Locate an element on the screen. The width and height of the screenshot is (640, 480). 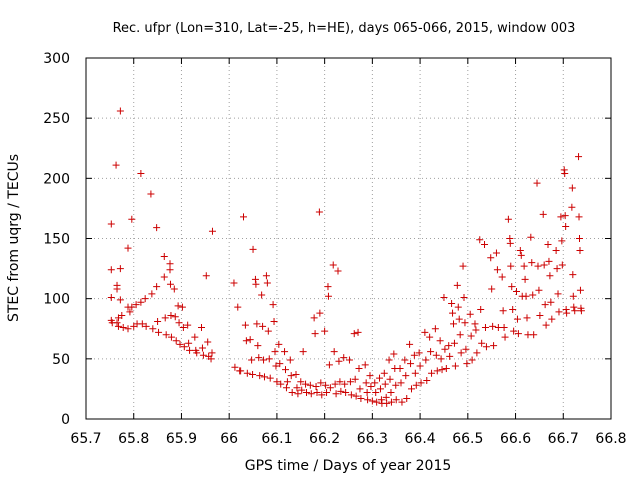
y-tick-label: 300 is located at coordinates (56, 59).